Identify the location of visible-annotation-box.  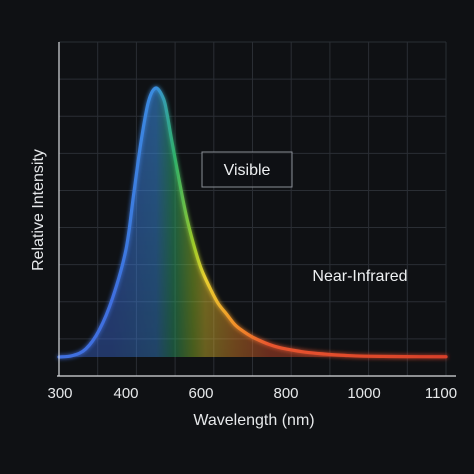
(247, 169).